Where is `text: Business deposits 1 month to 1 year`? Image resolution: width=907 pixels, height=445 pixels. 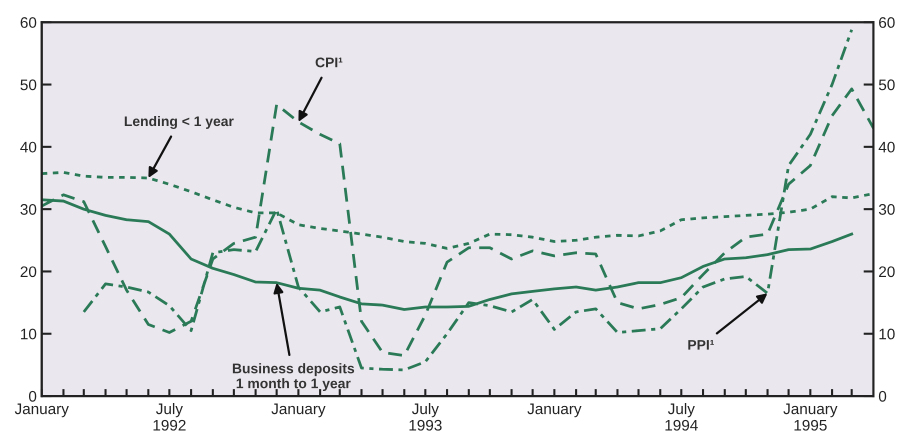 text: Business deposits 1 month to 1 year is located at coordinates (293, 377).